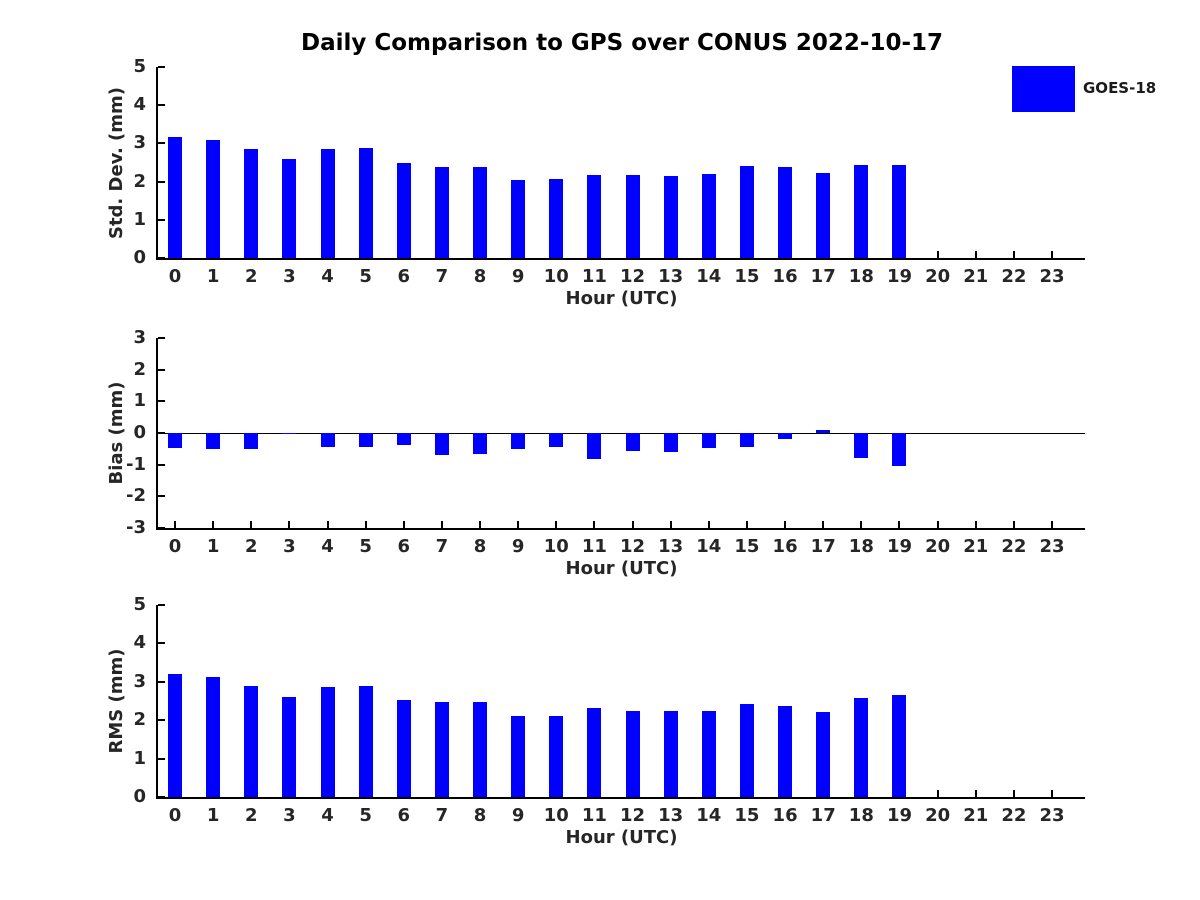 Image resolution: width=1200 pixels, height=900 pixels. Describe the element at coordinates (136, 527) in the screenshot. I see `y-tick-label: -3` at that location.